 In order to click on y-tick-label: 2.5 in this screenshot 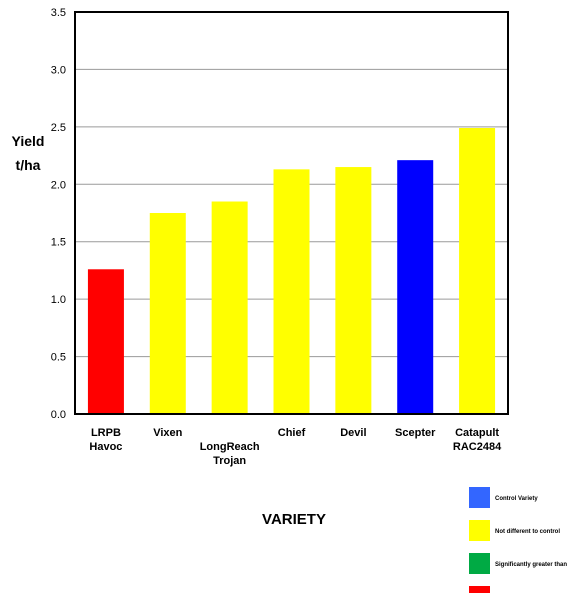, I will do `click(58, 128)`.